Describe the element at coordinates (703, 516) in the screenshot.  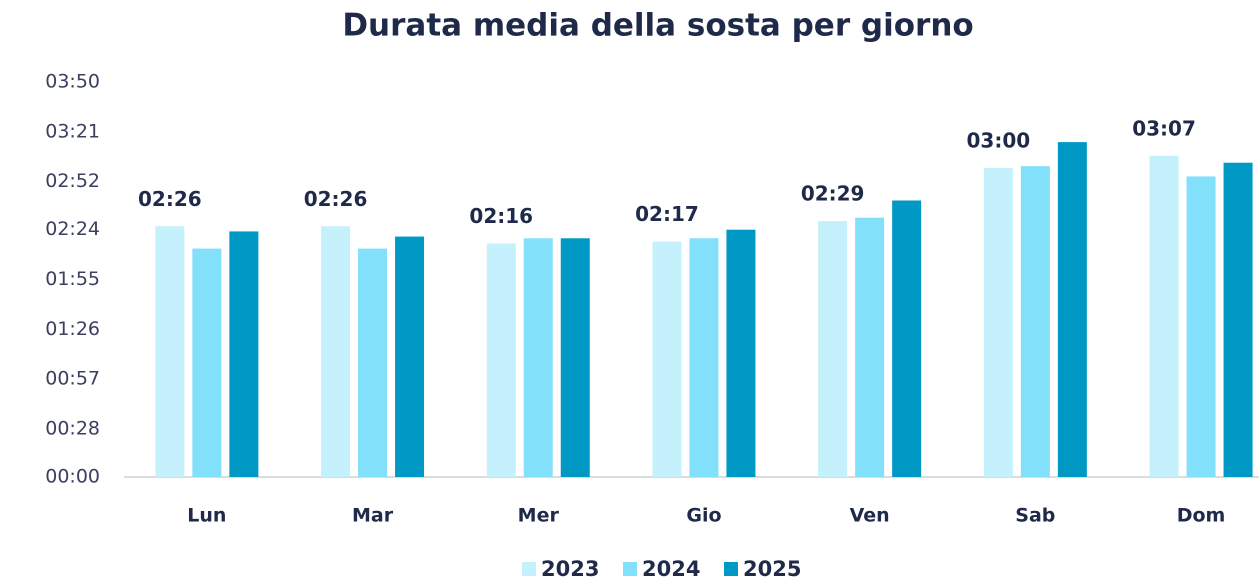
I see `x-tick-label: Gio` at that location.